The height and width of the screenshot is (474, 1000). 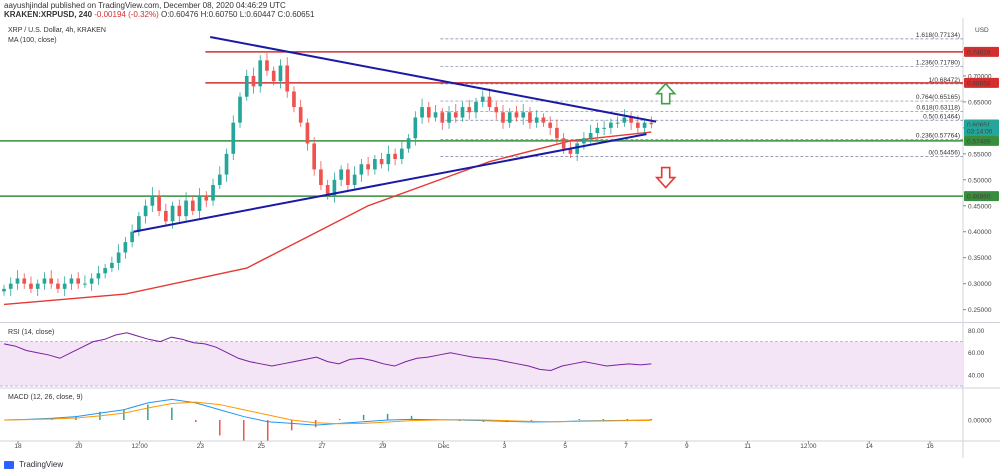 What do you see at coordinates (32, 40) in the screenshot?
I see `ma-legend: MA (100, close)` at bounding box center [32, 40].